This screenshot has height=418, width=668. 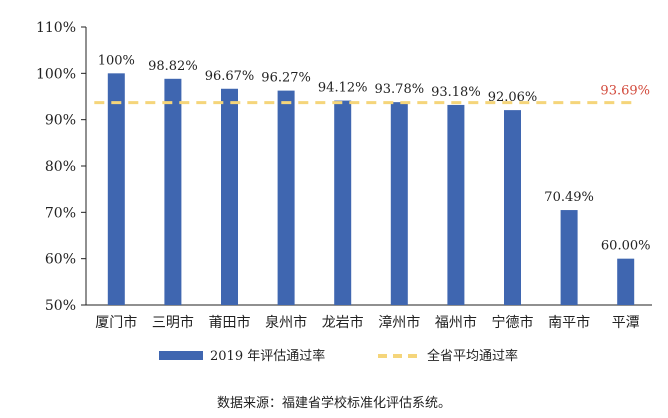 What do you see at coordinates (399, 322) in the screenshot?
I see `x-tick-label: 漳州市` at bounding box center [399, 322].